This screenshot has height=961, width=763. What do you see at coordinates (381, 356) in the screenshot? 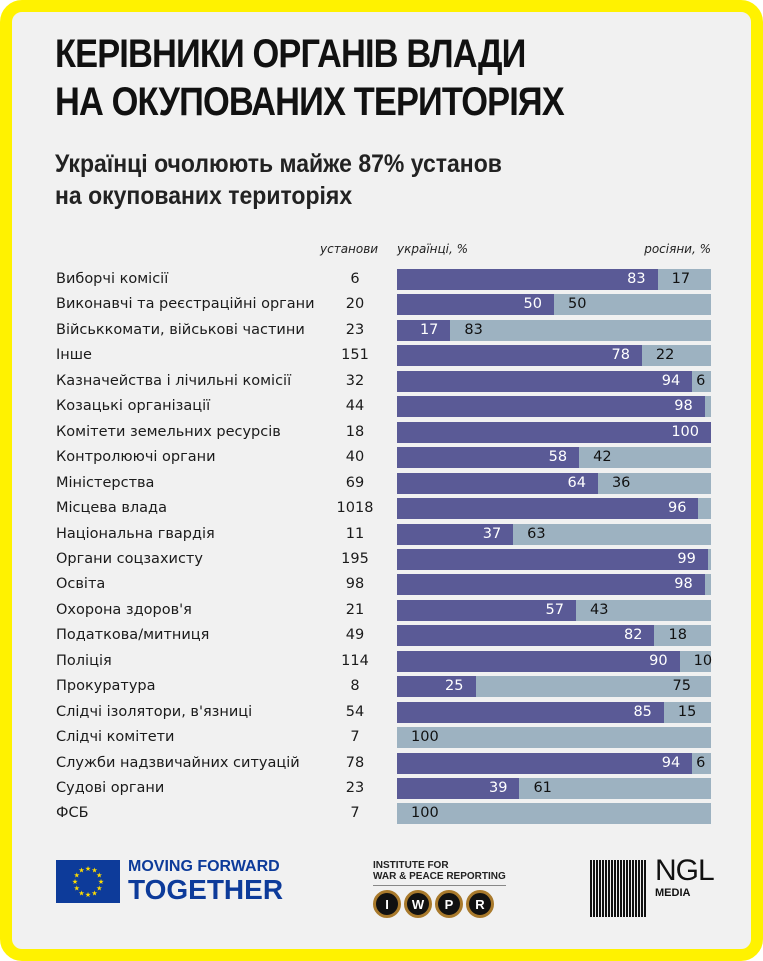
I see `chart-row: Інше 151 78 22` at bounding box center [381, 356].